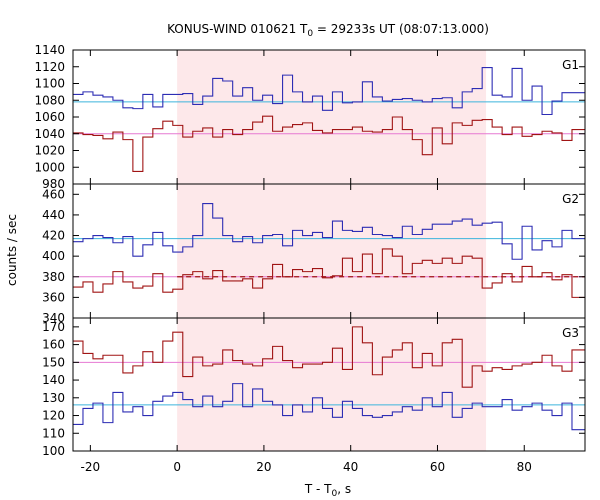  I want to click on x-tick-label: 60, so click(437, 467).